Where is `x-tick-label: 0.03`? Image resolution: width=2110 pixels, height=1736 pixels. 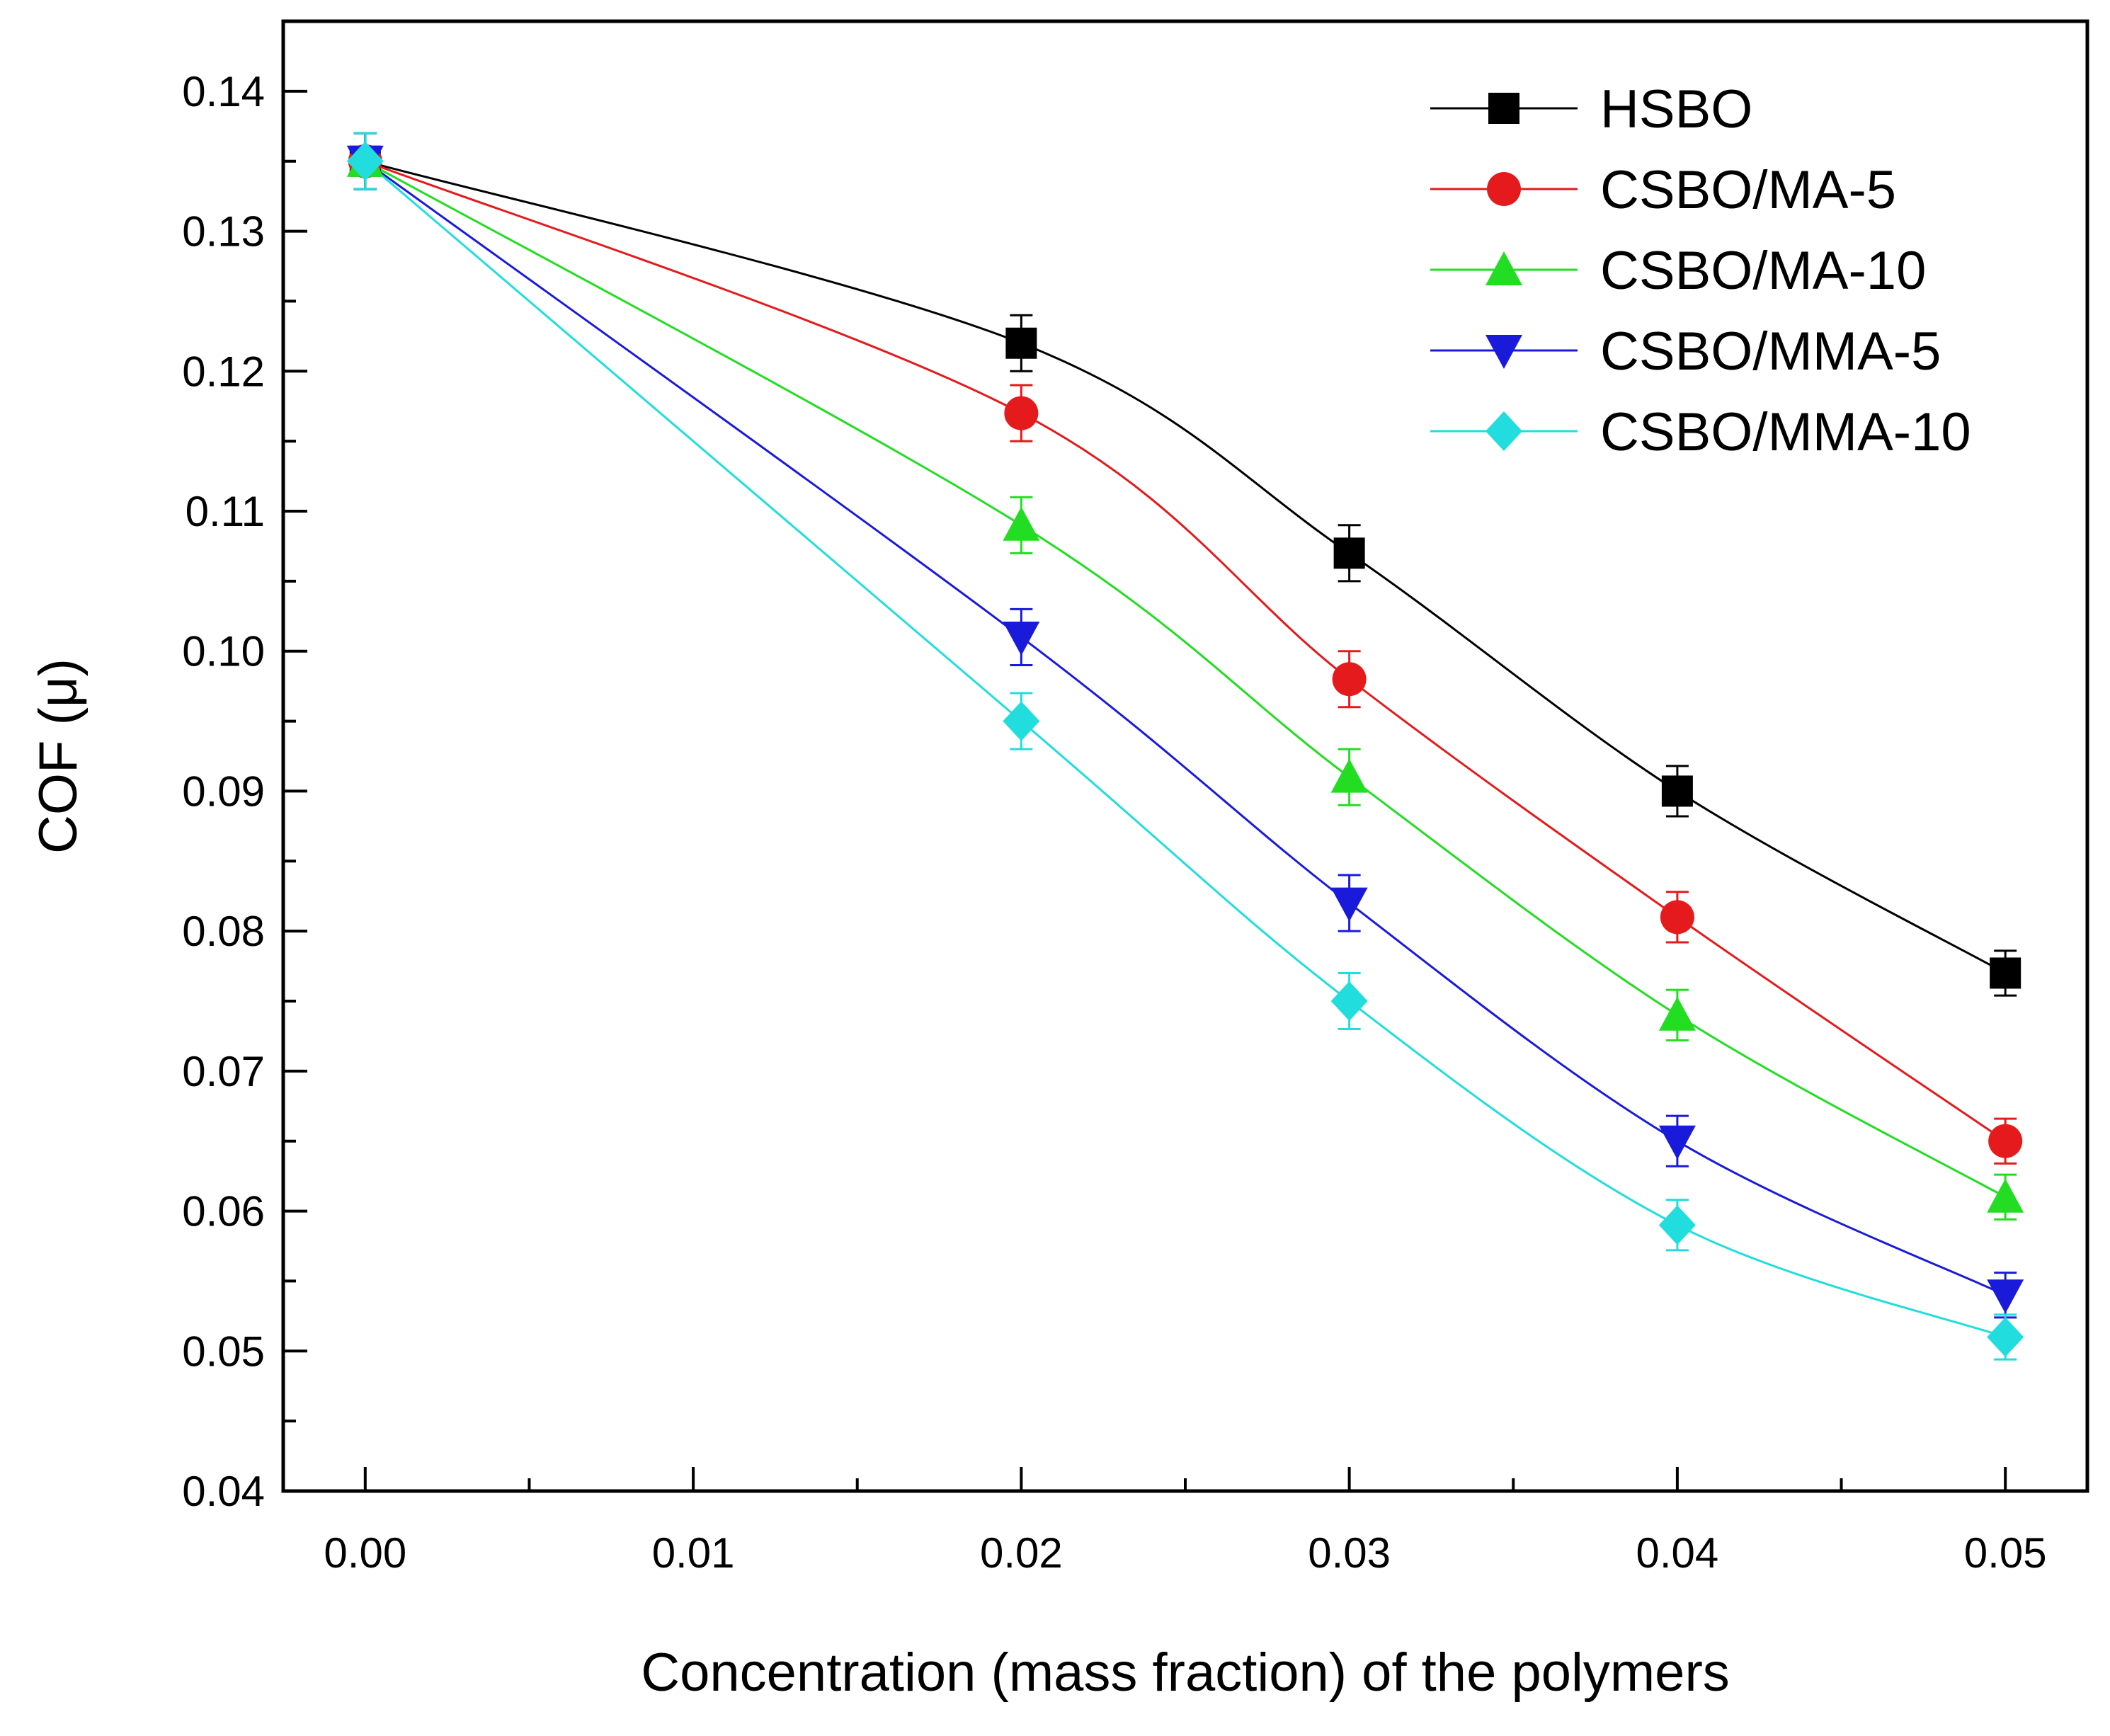 x-tick-label: 0.03 is located at coordinates (1349, 1553).